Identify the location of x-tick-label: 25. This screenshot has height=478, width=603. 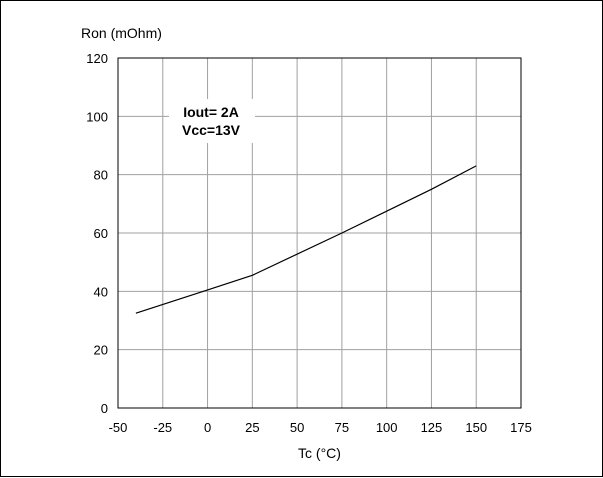
(252, 427).